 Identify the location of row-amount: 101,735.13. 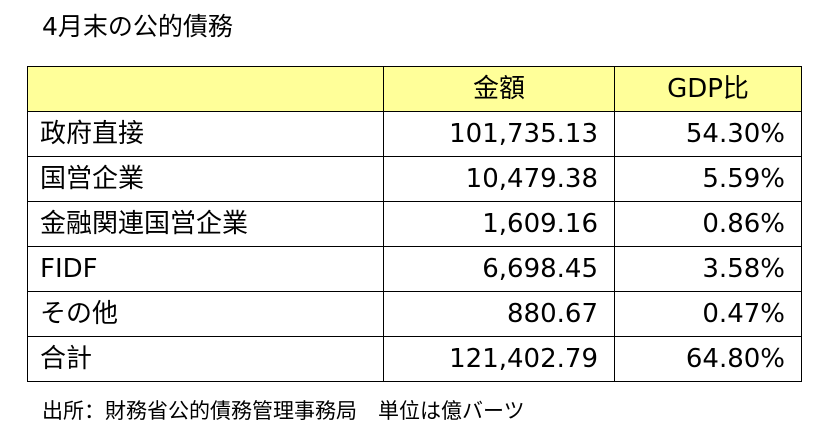
(499, 134).